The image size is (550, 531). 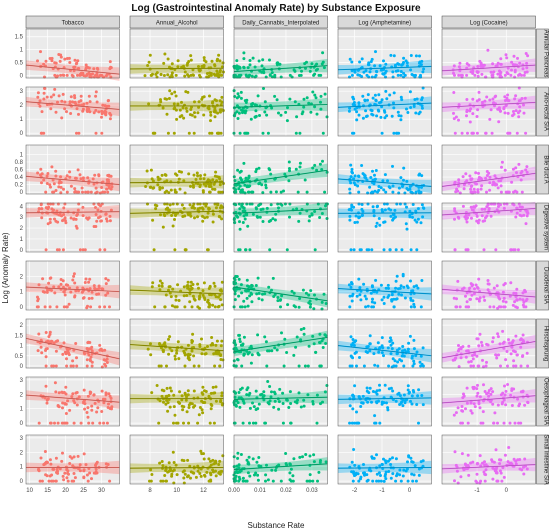 What do you see at coordinates (542, 169) in the screenshot?
I see `row-strip: Bile duct A` at bounding box center [542, 169].